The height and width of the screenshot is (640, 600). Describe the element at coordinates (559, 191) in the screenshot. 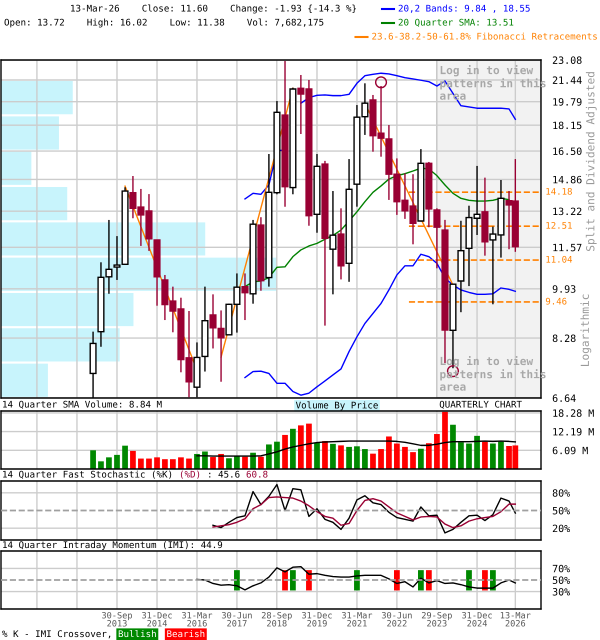

I see `ref-line-label: 14.18` at that location.